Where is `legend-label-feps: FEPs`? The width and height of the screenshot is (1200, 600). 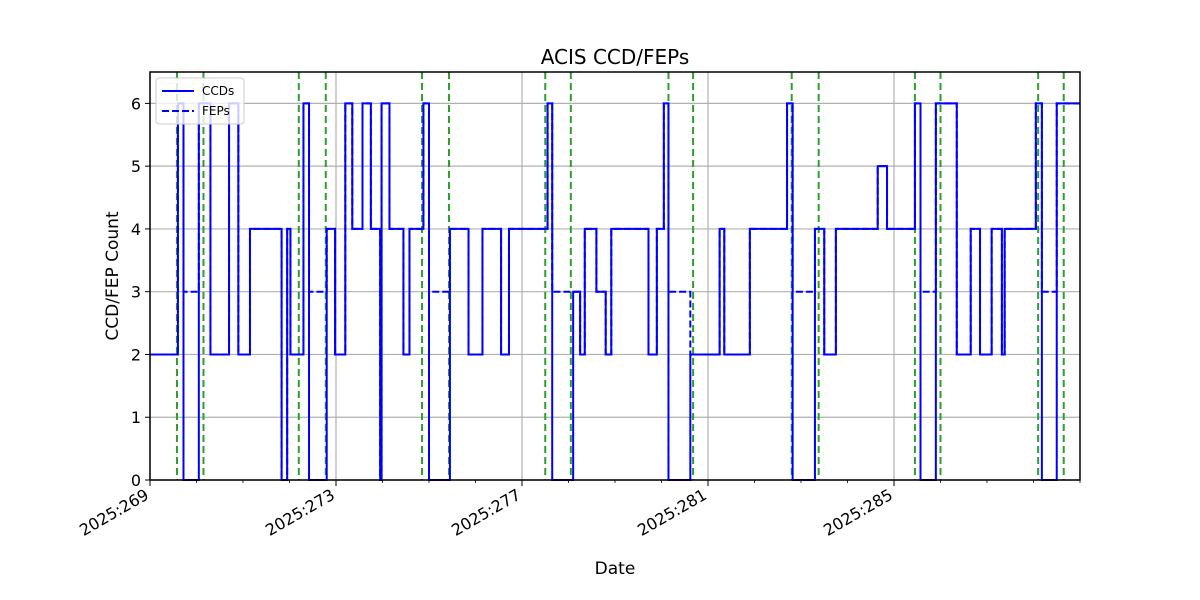 legend-label-feps: FEPs is located at coordinates (216, 111).